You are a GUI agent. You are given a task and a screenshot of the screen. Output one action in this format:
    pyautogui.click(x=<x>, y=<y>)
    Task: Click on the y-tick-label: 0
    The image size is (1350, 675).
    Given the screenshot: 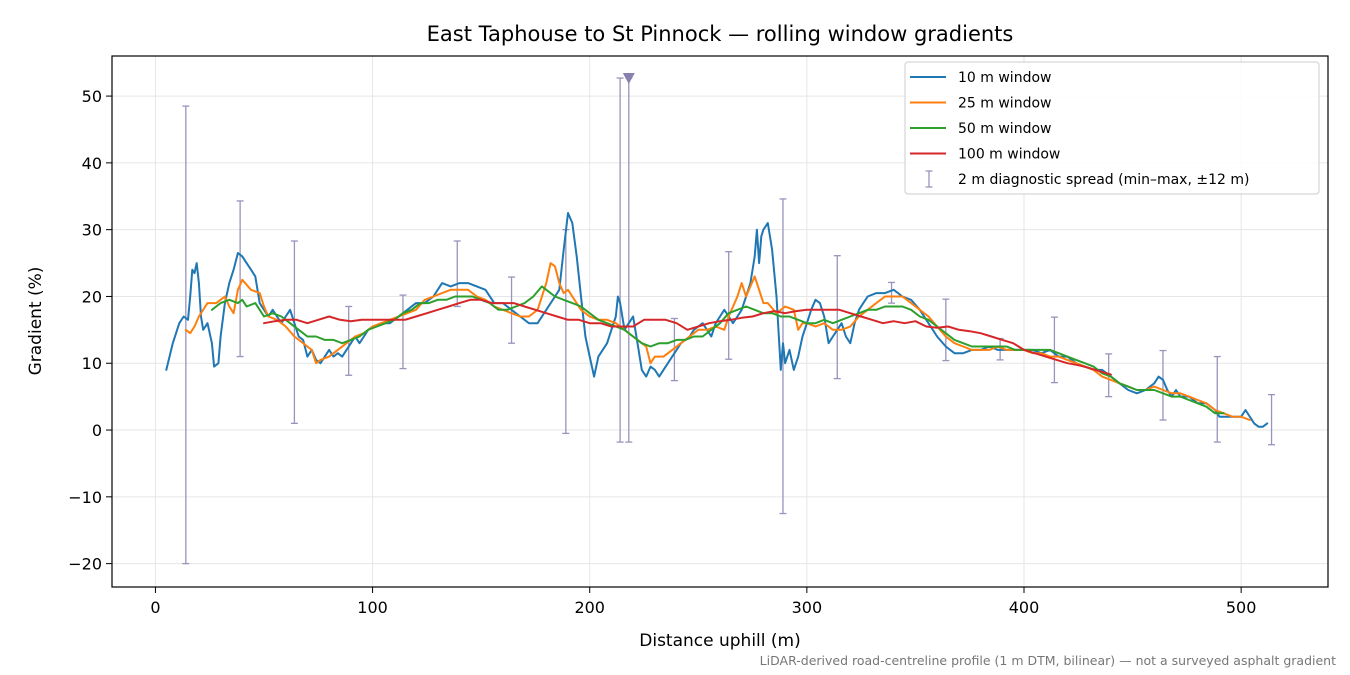 What is the action you would take?
    pyautogui.click(x=97, y=430)
    